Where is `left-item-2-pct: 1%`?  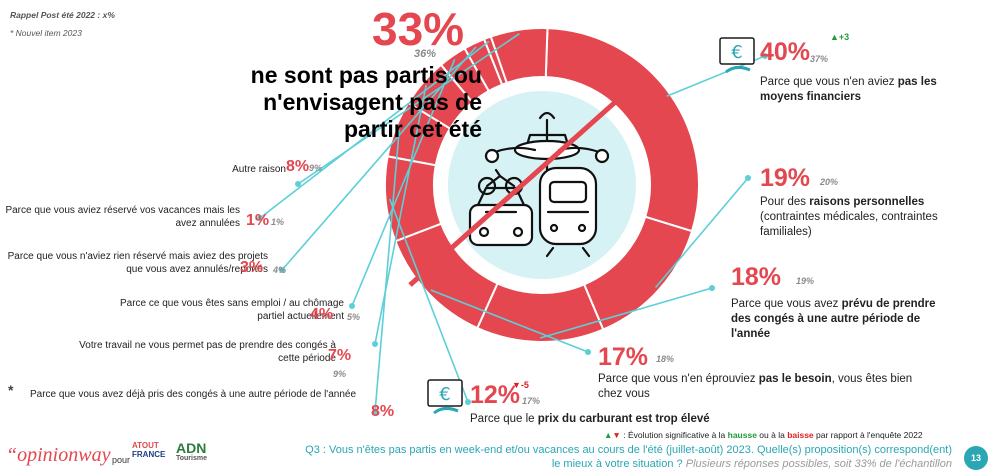
left-item-2-pct: 1% is located at coordinates (258, 220).